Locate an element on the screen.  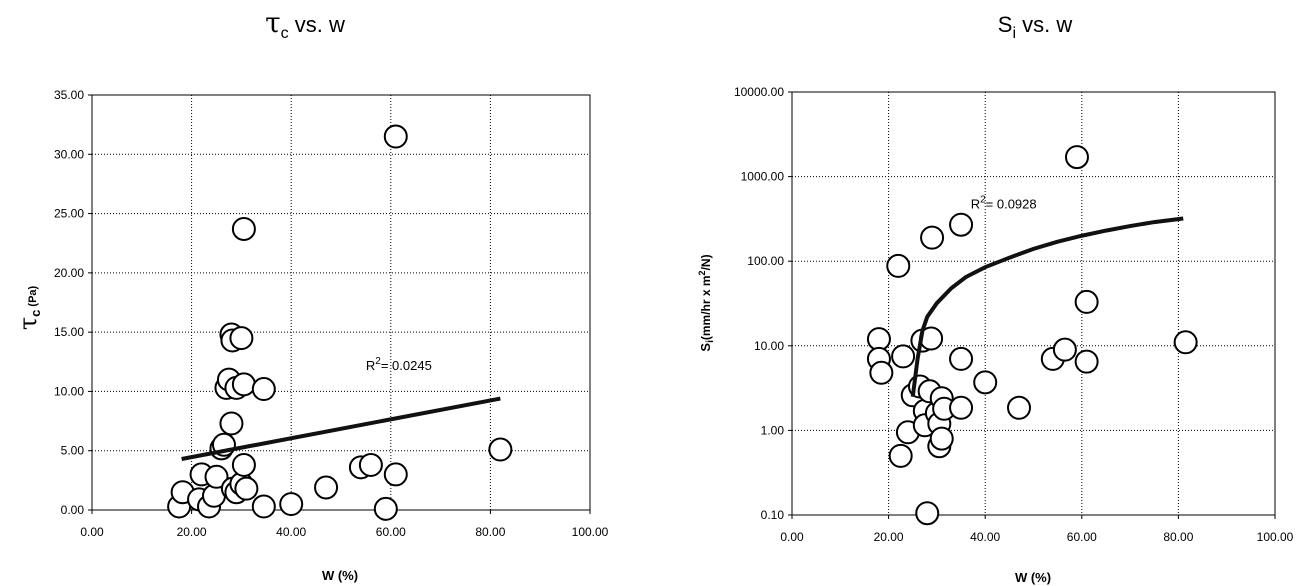
y-tick-label: 100.00 is located at coordinates (765, 261).